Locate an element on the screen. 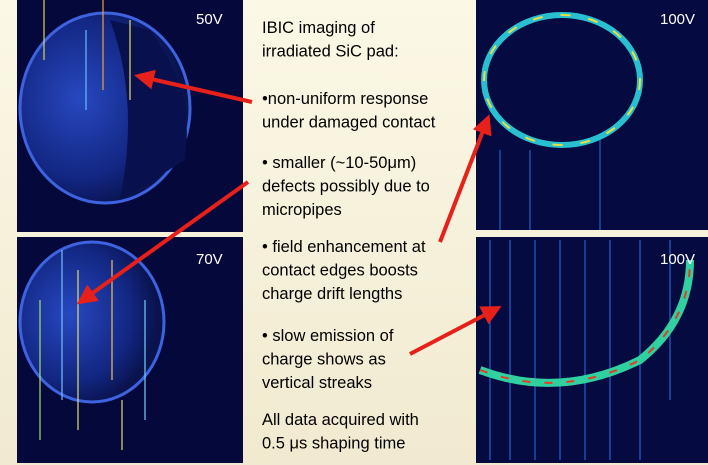 The width and height of the screenshot is (708, 465). bullet-line: micropipes is located at coordinates (302, 210).